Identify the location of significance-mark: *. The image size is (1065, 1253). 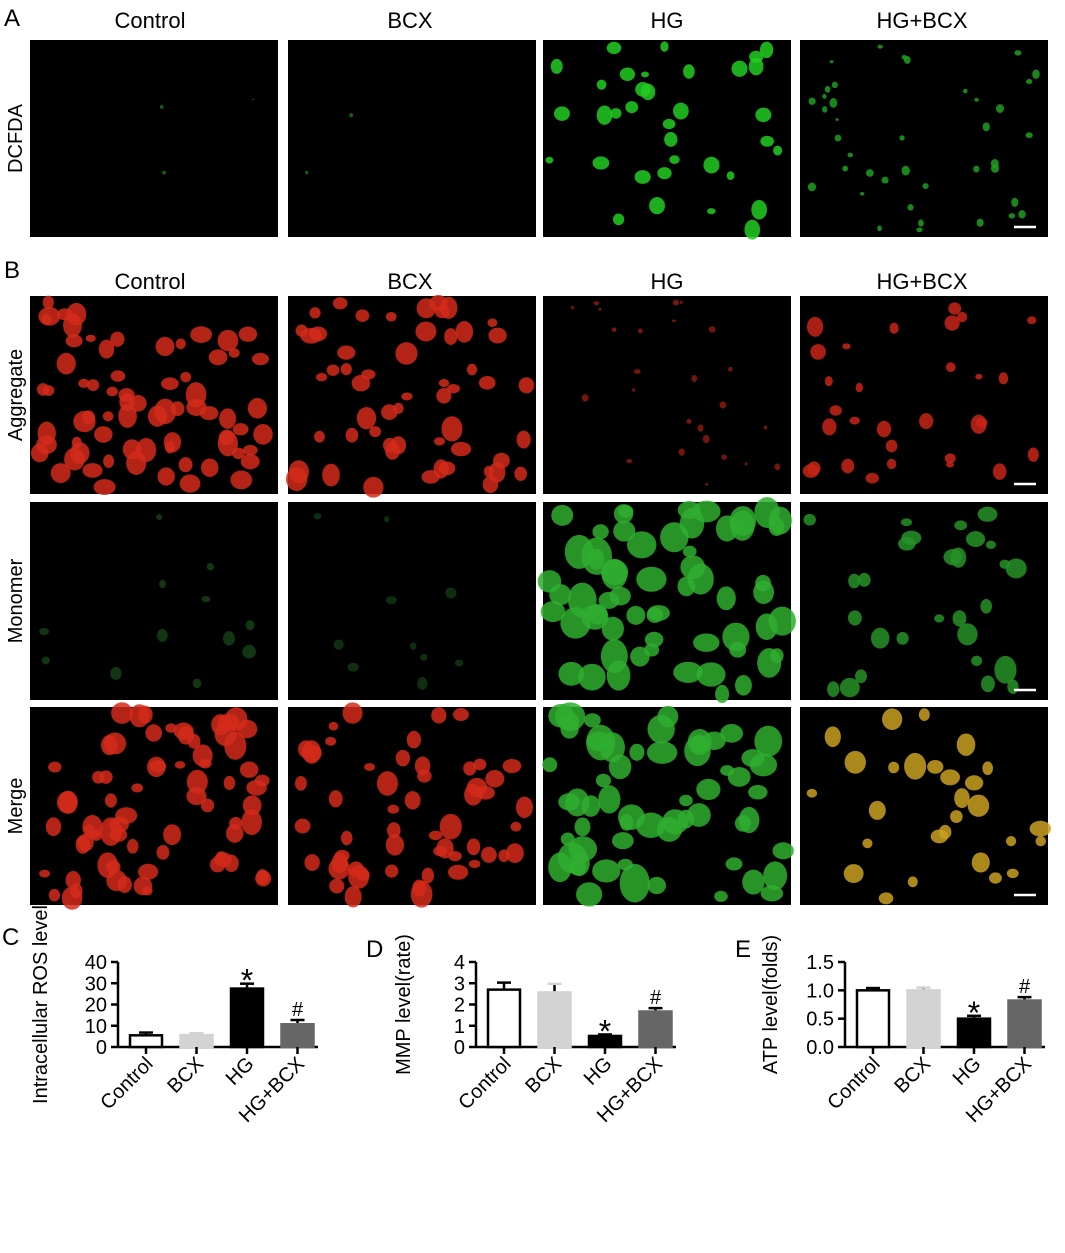
(247, 981).